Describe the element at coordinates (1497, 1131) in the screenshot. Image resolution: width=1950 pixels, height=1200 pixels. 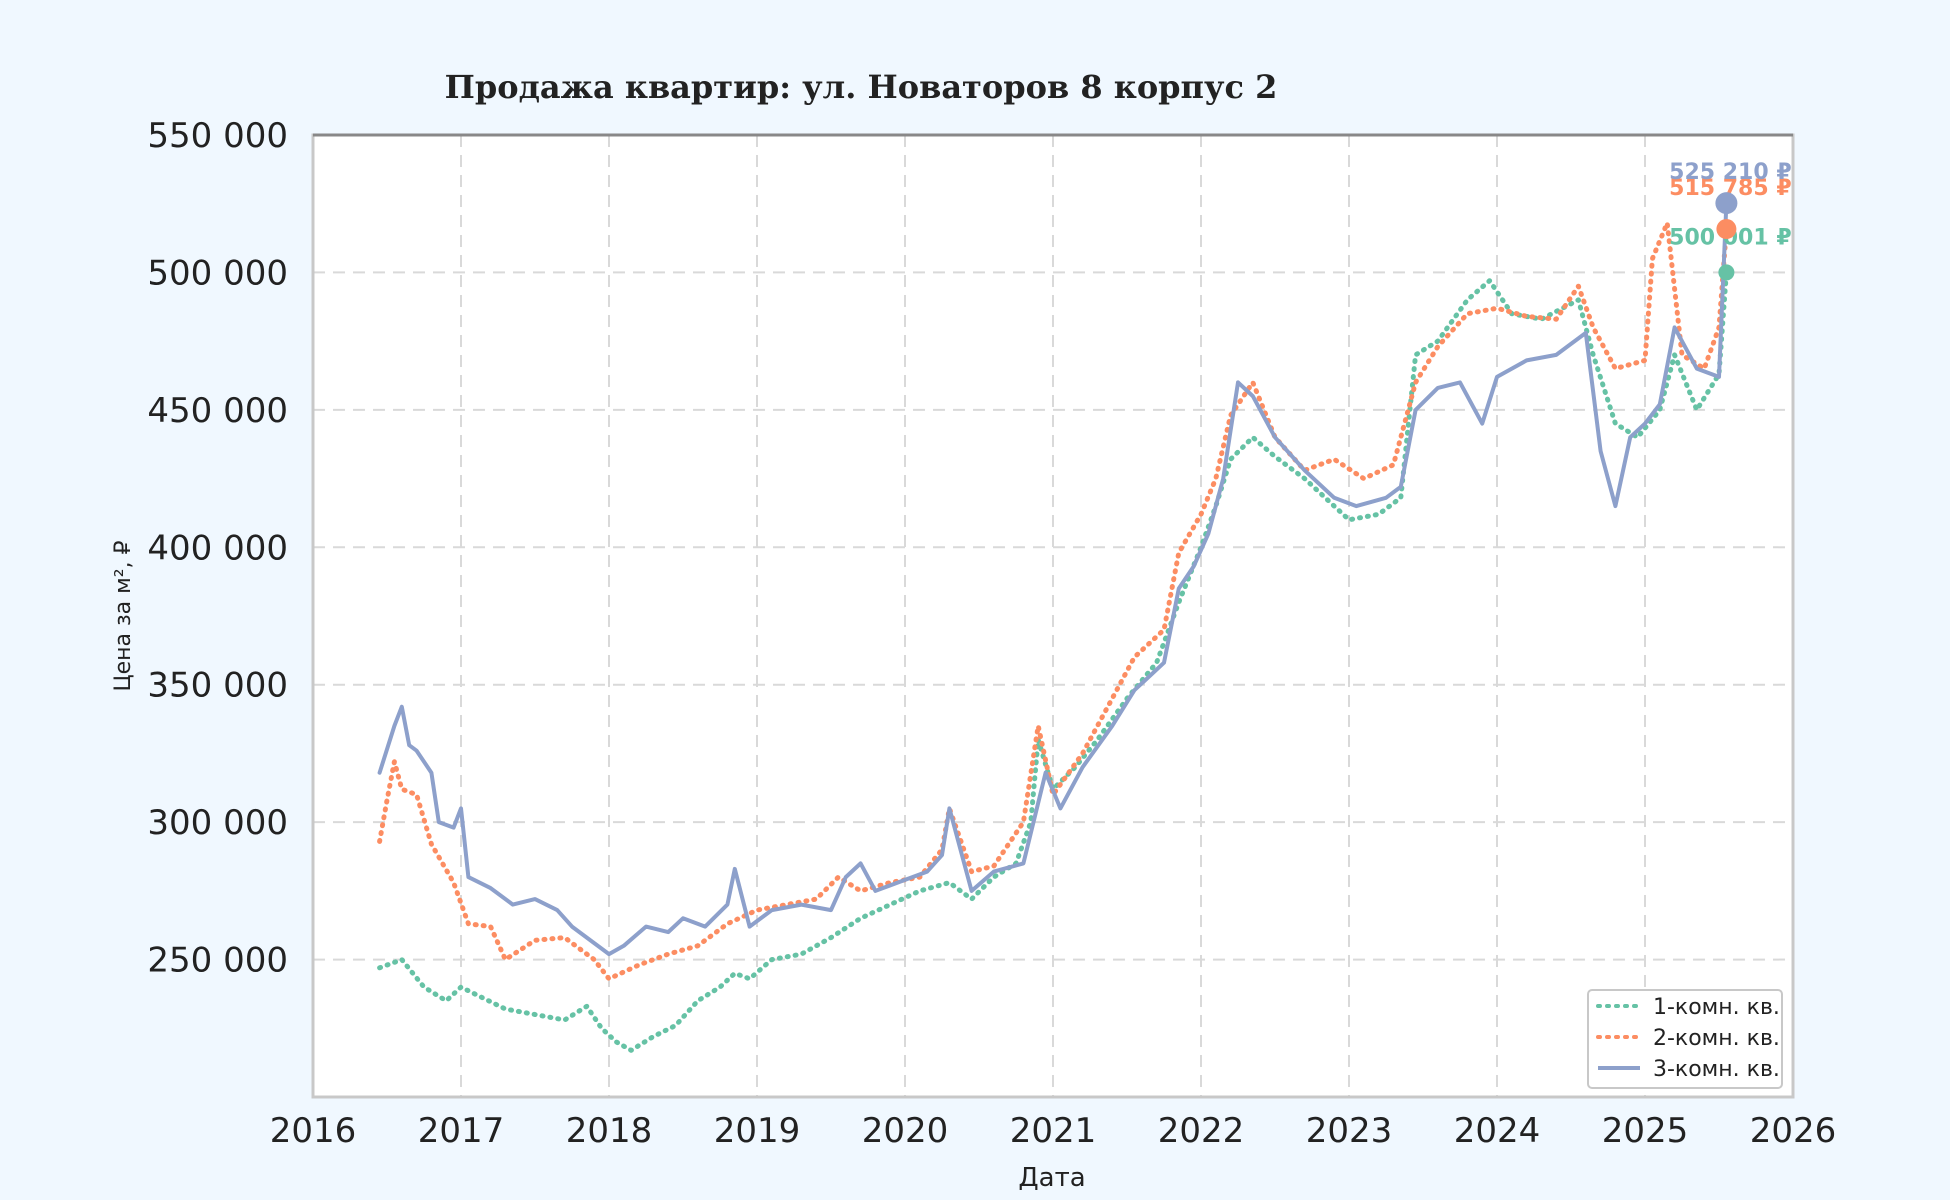
I see `x-tick-label: 2024` at that location.